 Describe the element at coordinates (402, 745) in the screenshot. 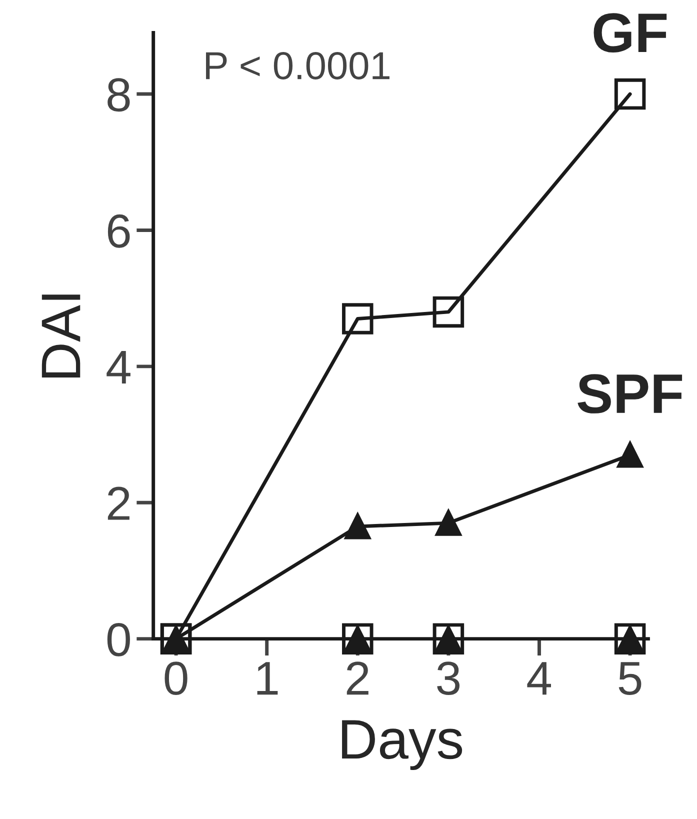

I see `x-axis-title: Days` at that location.